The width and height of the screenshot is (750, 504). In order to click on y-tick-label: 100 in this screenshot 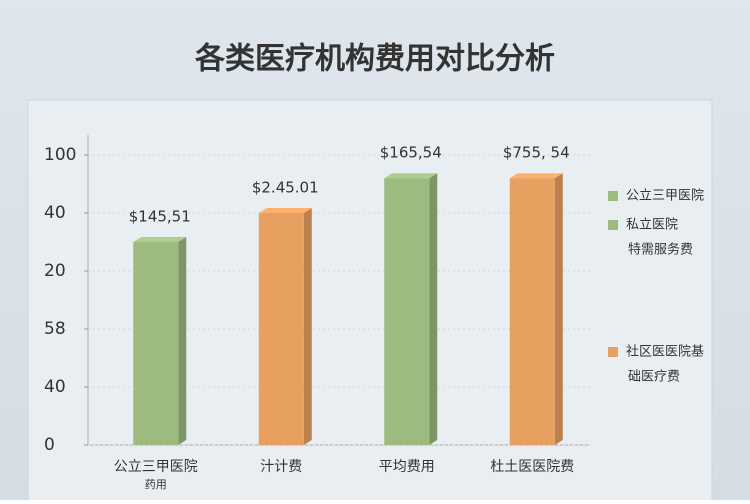, I will do `click(60, 155)`.